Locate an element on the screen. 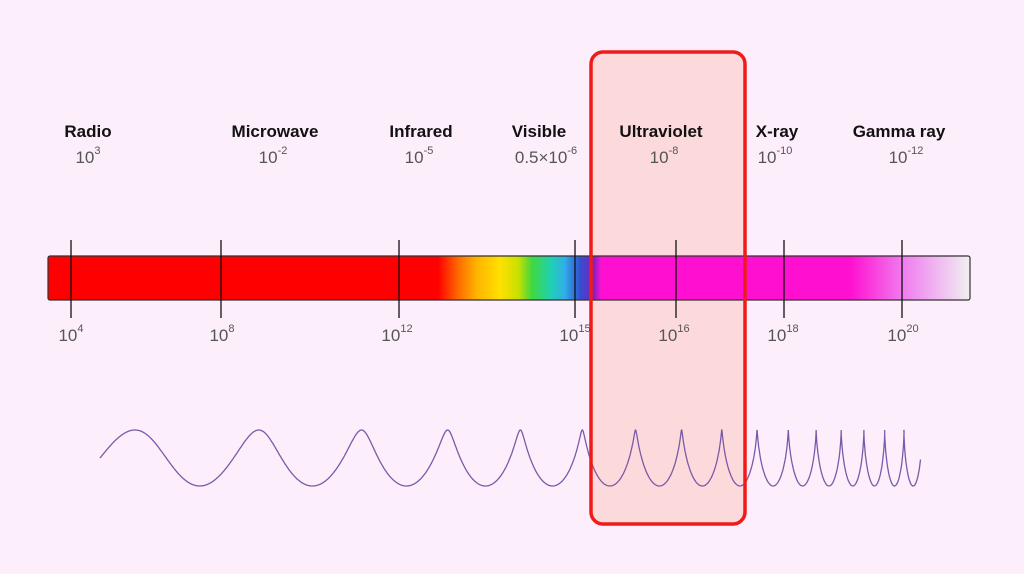 This screenshot has height=574, width=1024. wavelength-microwave: 10-2 is located at coordinates (273, 156).